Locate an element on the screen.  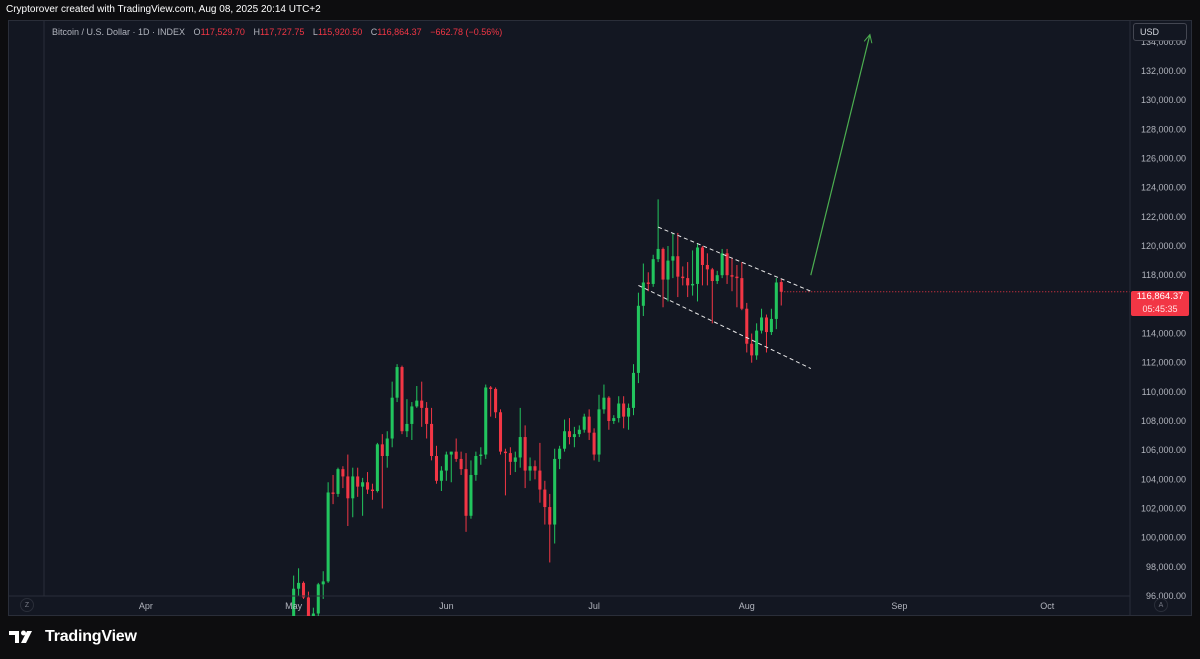
price-tick-label: 106,000.00 is located at coordinates (1163, 450).